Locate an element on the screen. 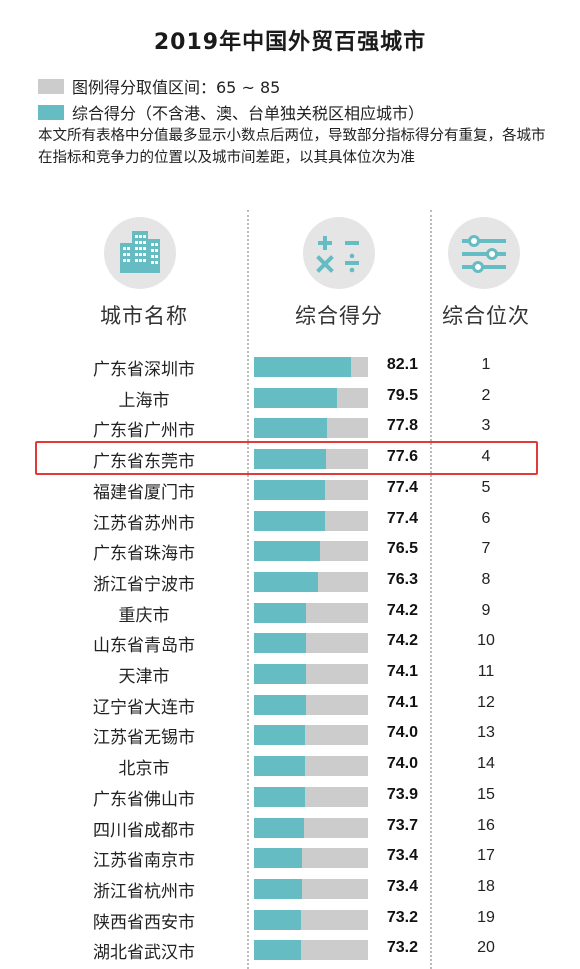 This screenshot has height=969, width=580. city-label: 广东省广州市 is located at coordinates (144, 431).